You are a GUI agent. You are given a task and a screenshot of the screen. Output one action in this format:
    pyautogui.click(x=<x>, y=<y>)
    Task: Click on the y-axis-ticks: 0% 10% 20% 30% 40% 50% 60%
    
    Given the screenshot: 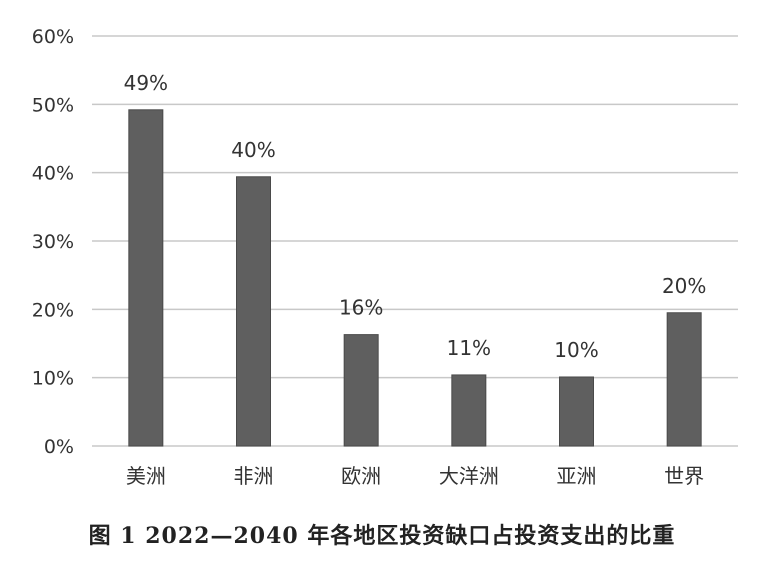 What is the action you would take?
    pyautogui.click(x=53, y=242)
    